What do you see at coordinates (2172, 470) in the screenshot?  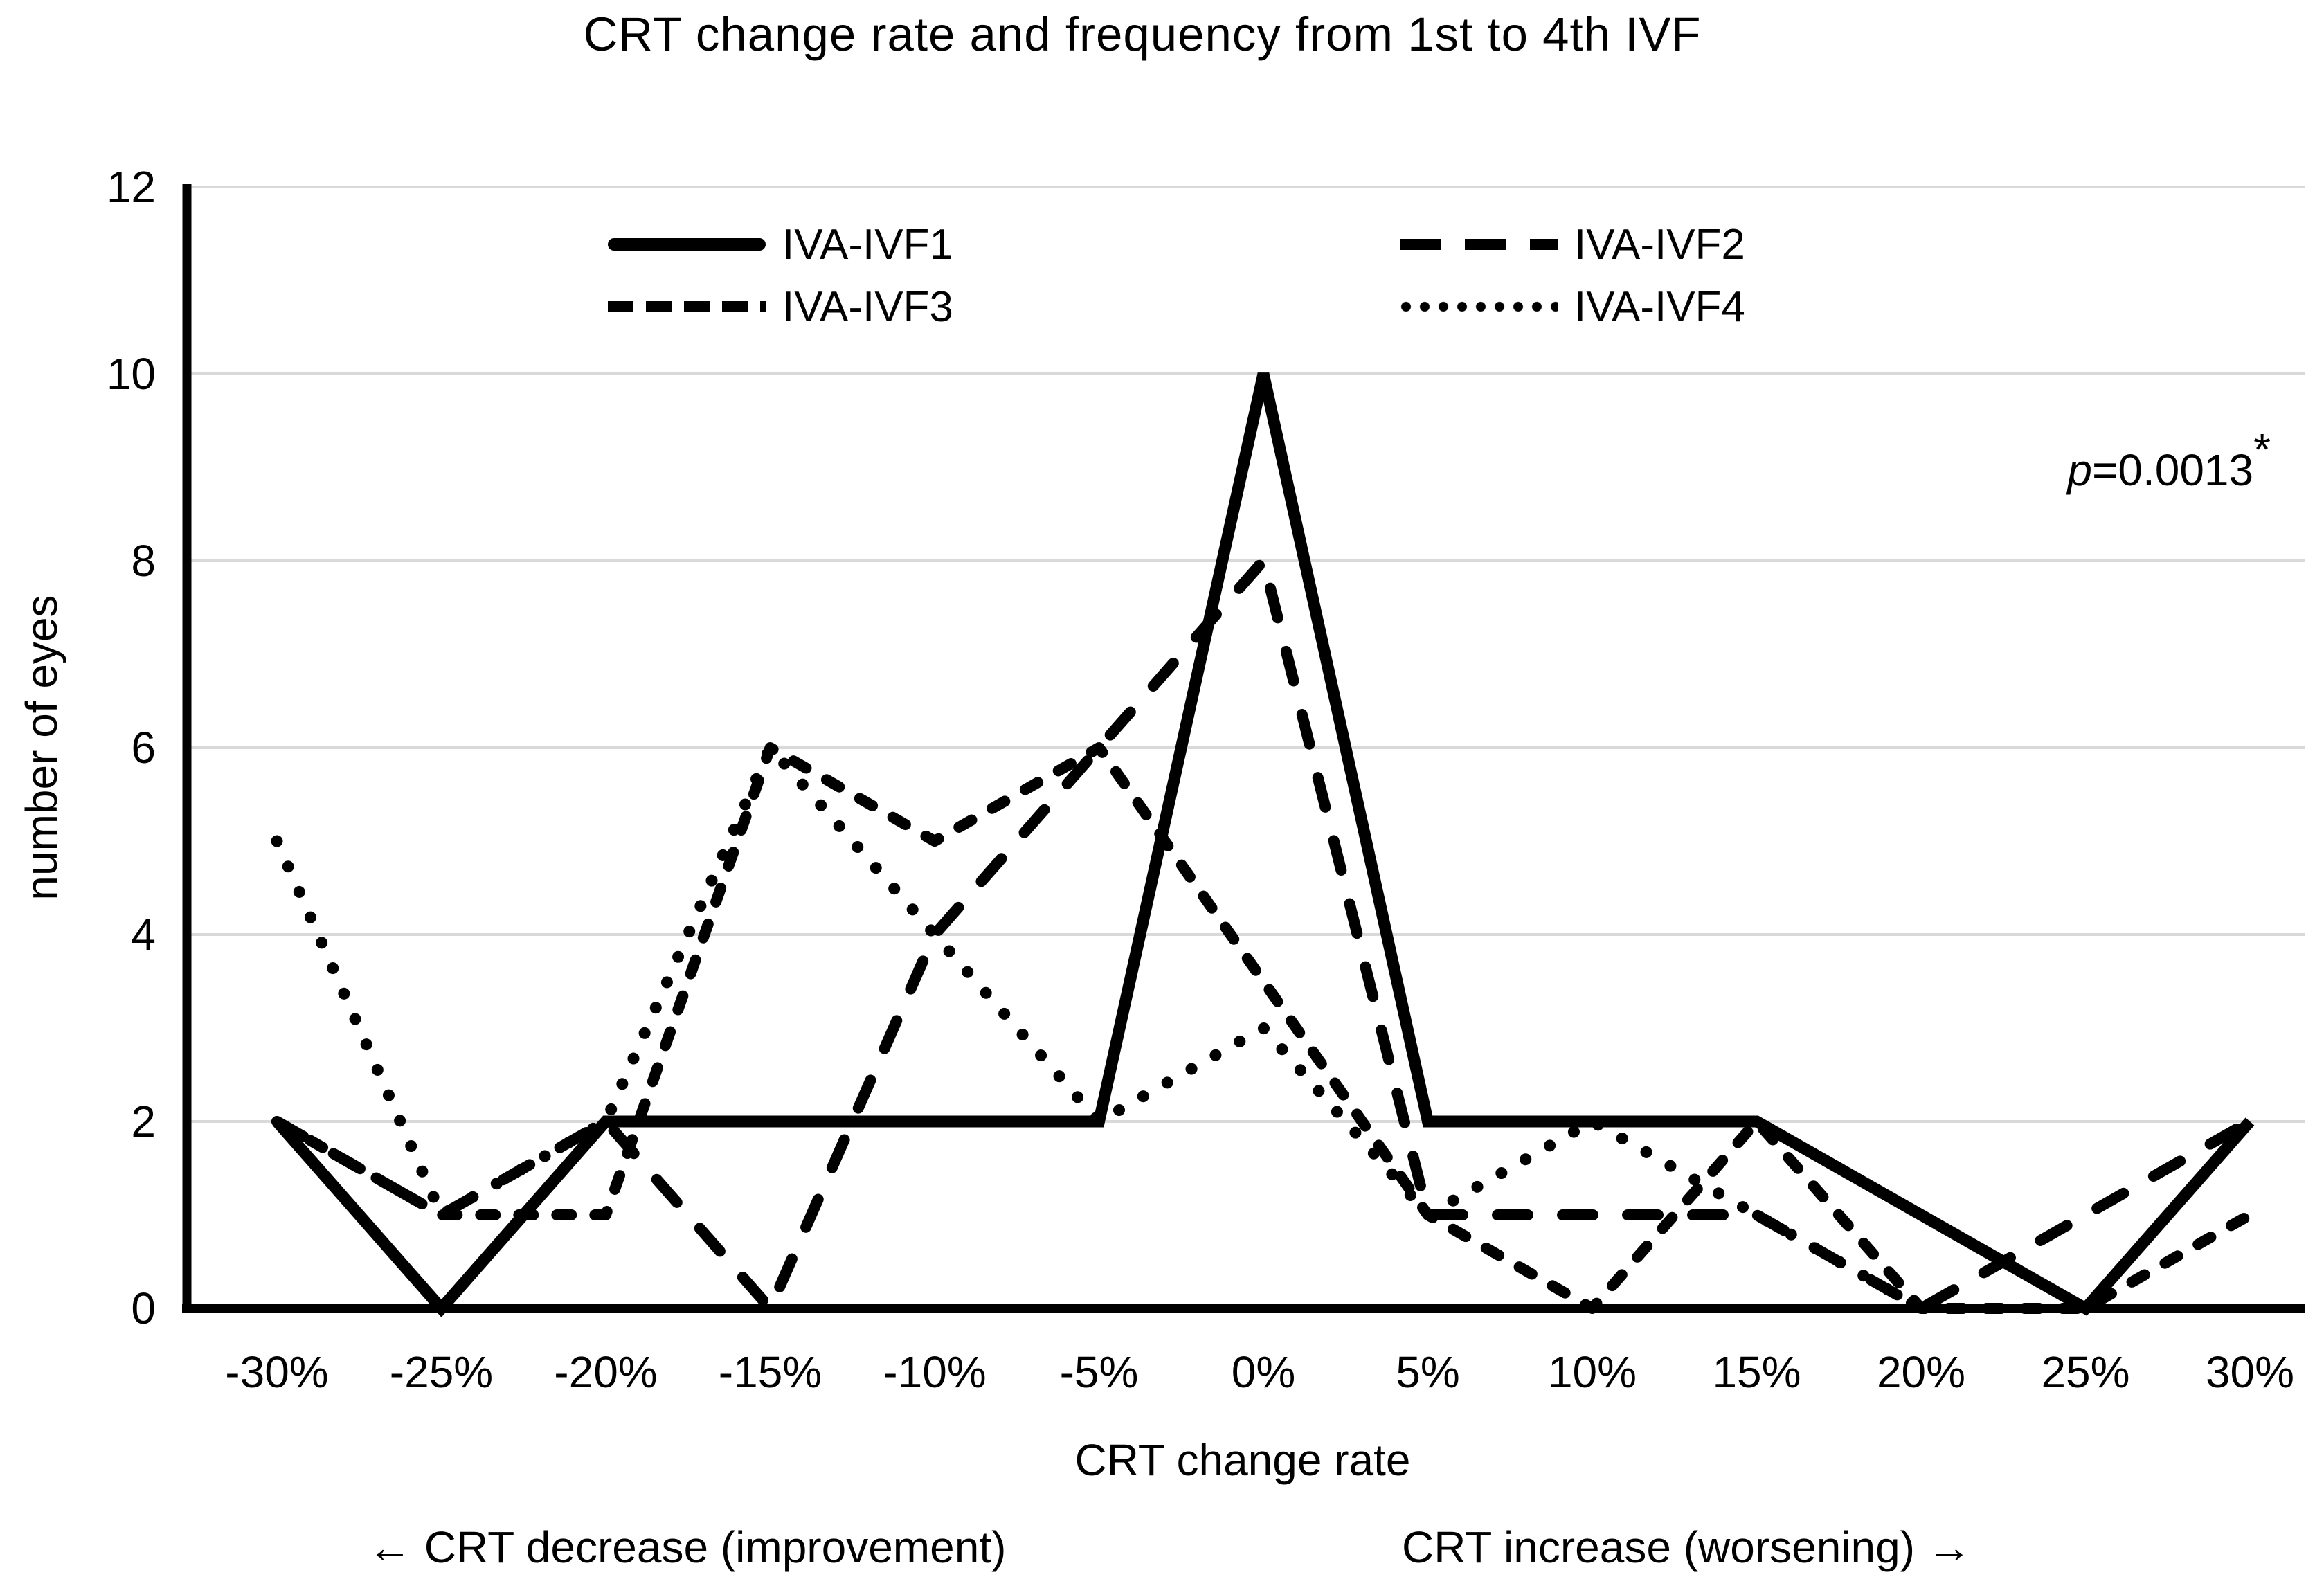 I see `p-value: =0.0013` at bounding box center [2172, 470].